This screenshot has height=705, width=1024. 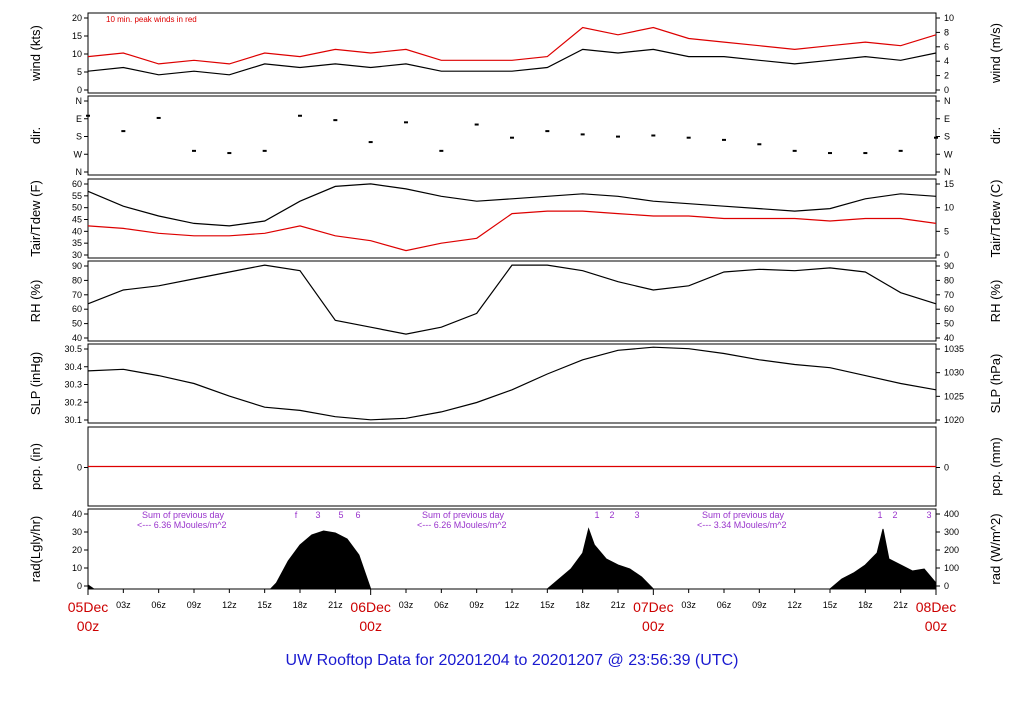 What do you see at coordinates (995, 53) in the screenshot?
I see `wind-ylabel-right: wind (m/s)` at bounding box center [995, 53].